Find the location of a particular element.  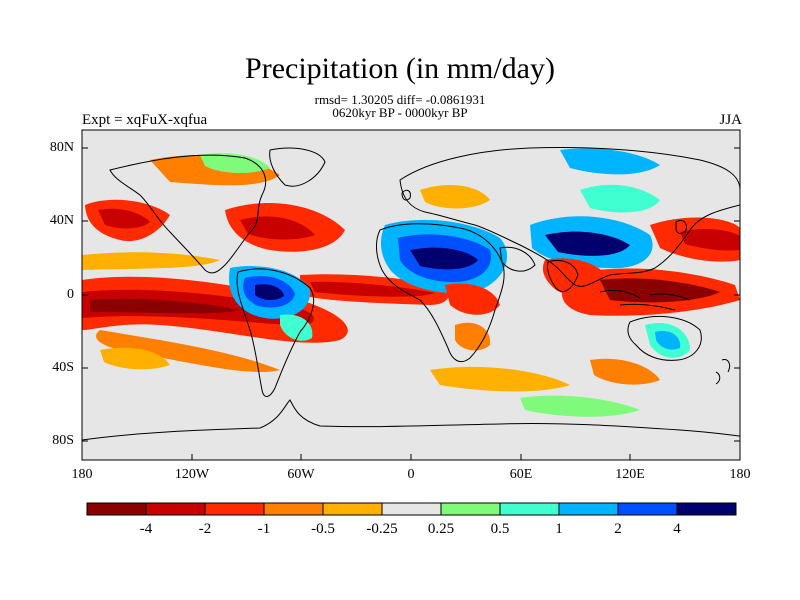

europe-orange is located at coordinates (455, 197).